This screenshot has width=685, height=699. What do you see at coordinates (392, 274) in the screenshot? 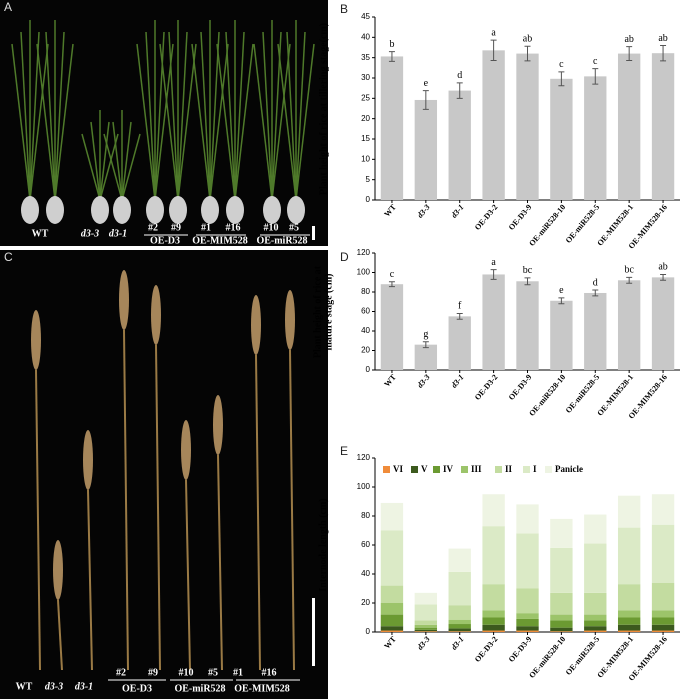
I see `significance-letter: c` at bounding box center [392, 274].